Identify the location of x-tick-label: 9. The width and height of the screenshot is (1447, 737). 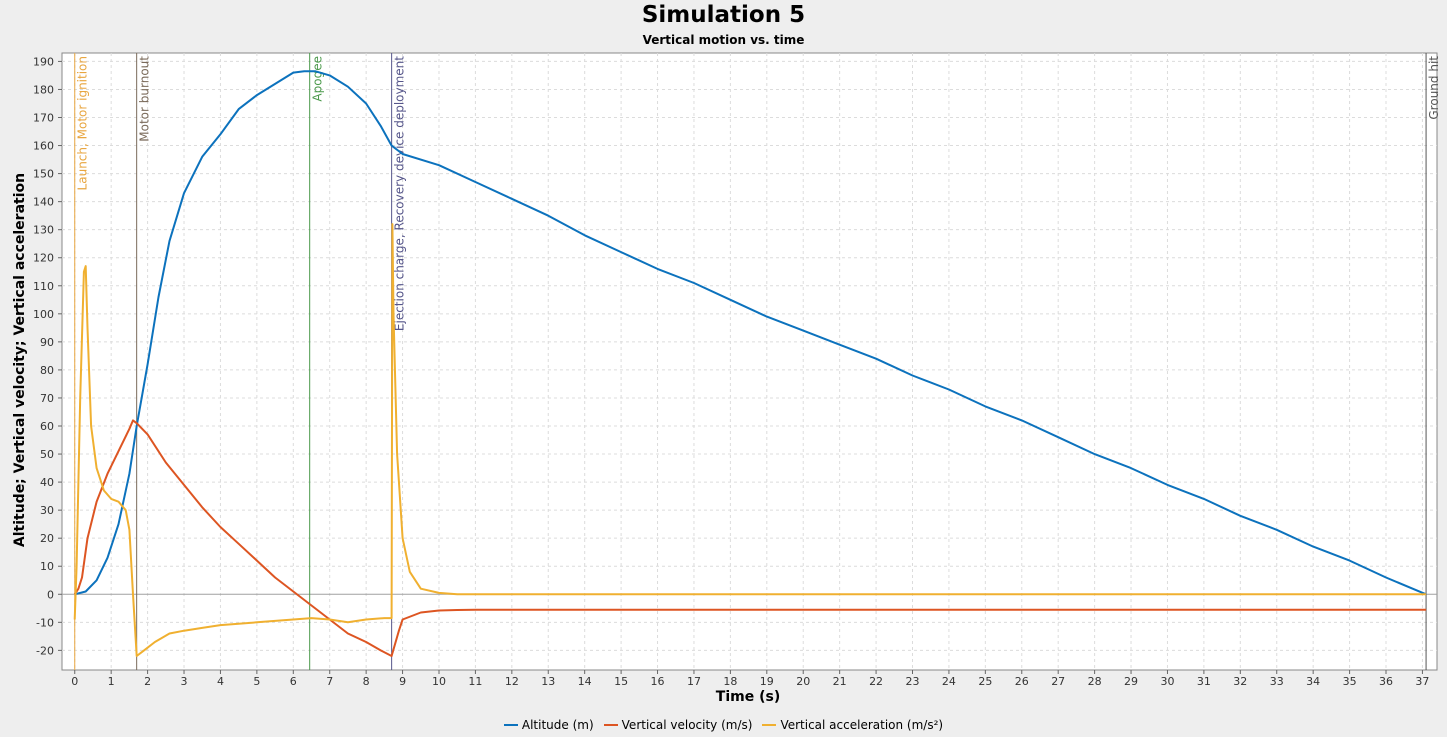
(402, 681).